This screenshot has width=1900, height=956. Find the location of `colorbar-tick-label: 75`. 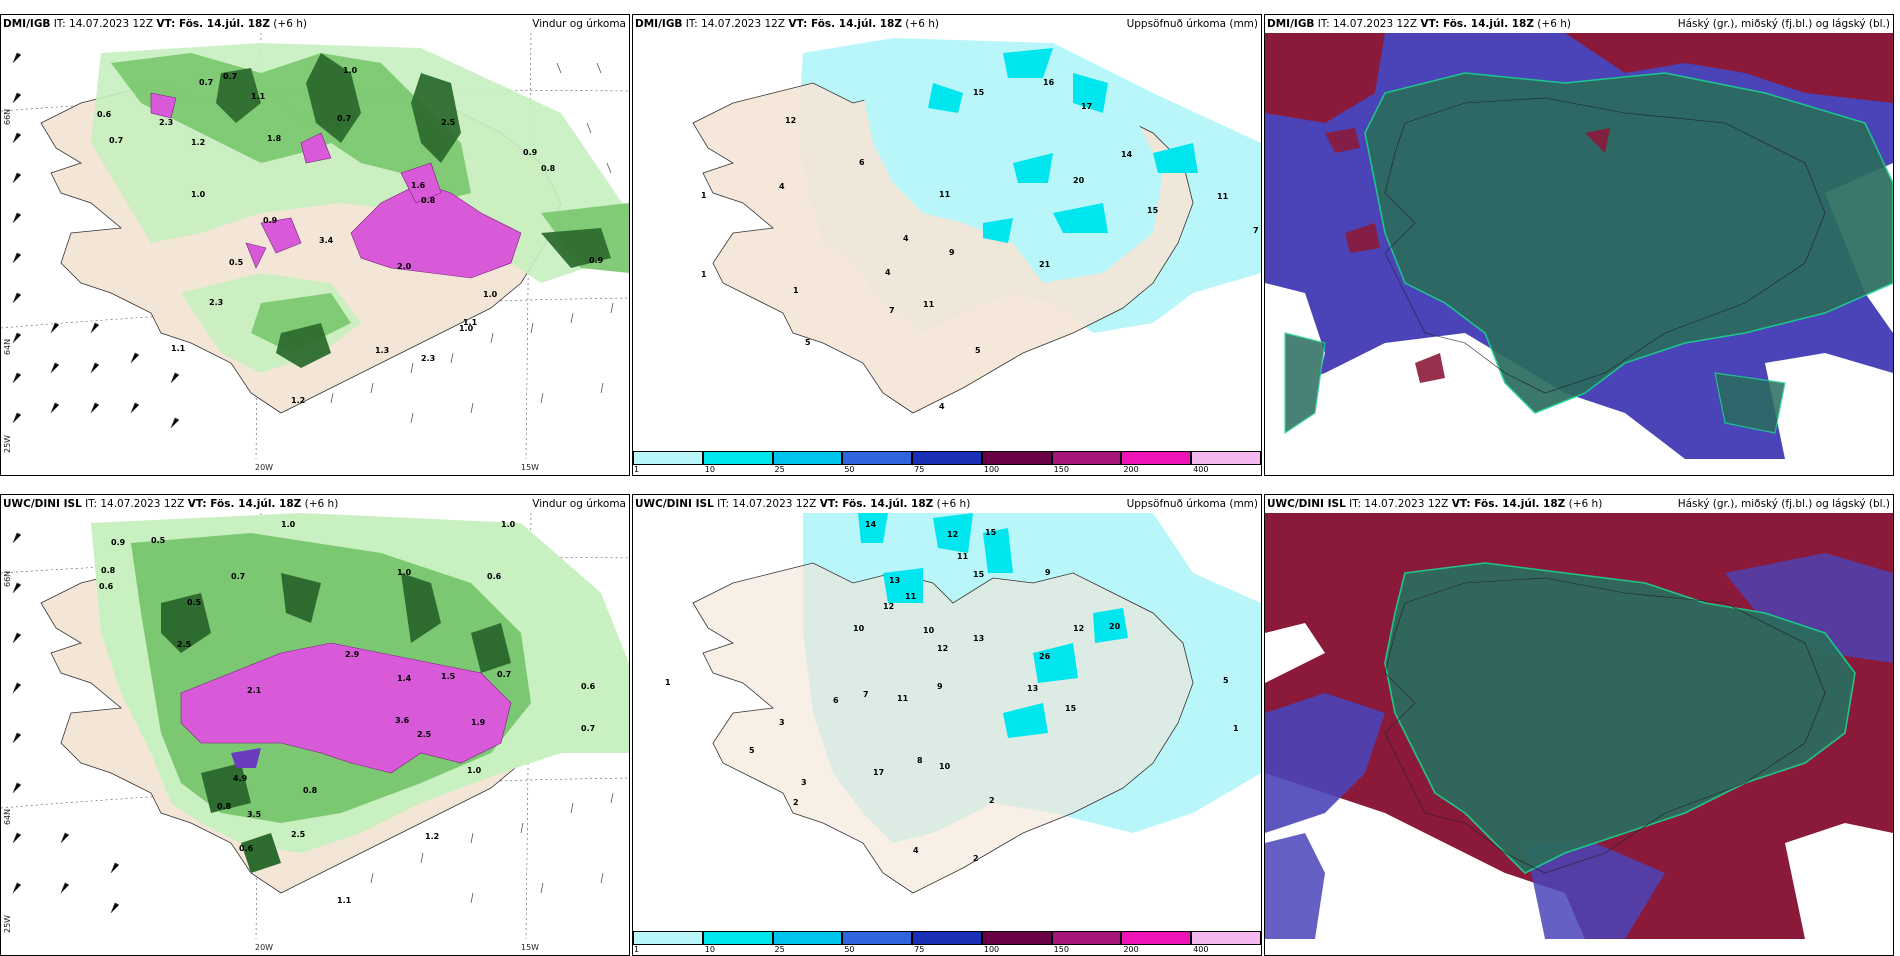

colorbar-tick-label: 75 is located at coordinates (919, 469).